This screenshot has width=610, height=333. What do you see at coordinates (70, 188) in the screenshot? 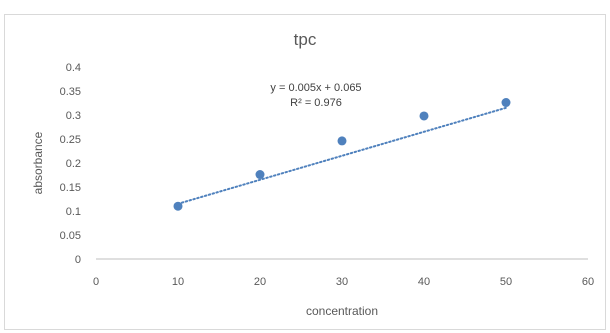
I see `y-tick-label: 0.15` at bounding box center [70, 188].